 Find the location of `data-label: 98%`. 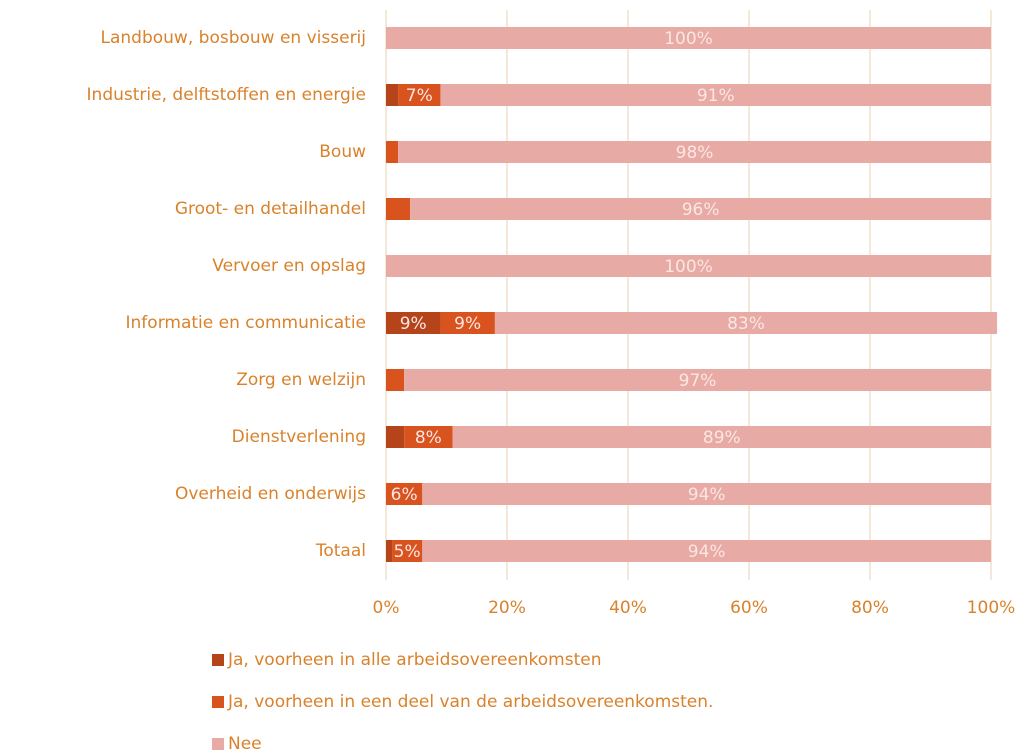

data-label: 98% is located at coordinates (695, 153).